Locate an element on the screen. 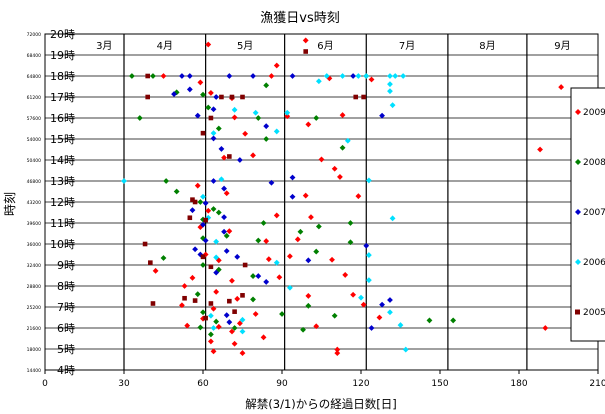  y-tick-label: 18000 is located at coordinates (34, 350).